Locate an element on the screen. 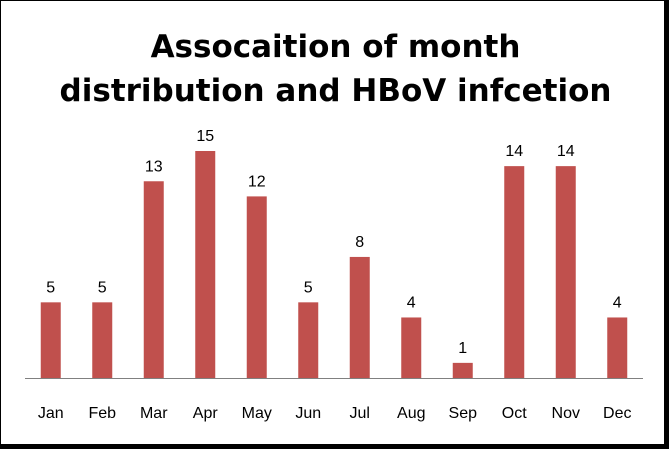  bar-apr is located at coordinates (205, 264).